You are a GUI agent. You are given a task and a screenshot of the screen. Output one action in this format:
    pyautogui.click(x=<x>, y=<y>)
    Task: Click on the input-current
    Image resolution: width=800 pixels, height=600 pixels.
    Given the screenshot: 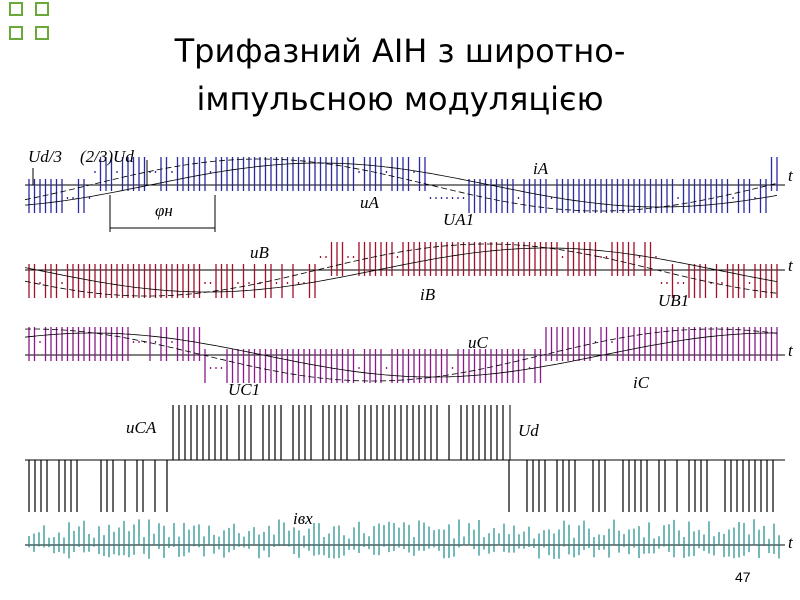 What is the action you would take?
    pyautogui.click(x=404, y=539)
    